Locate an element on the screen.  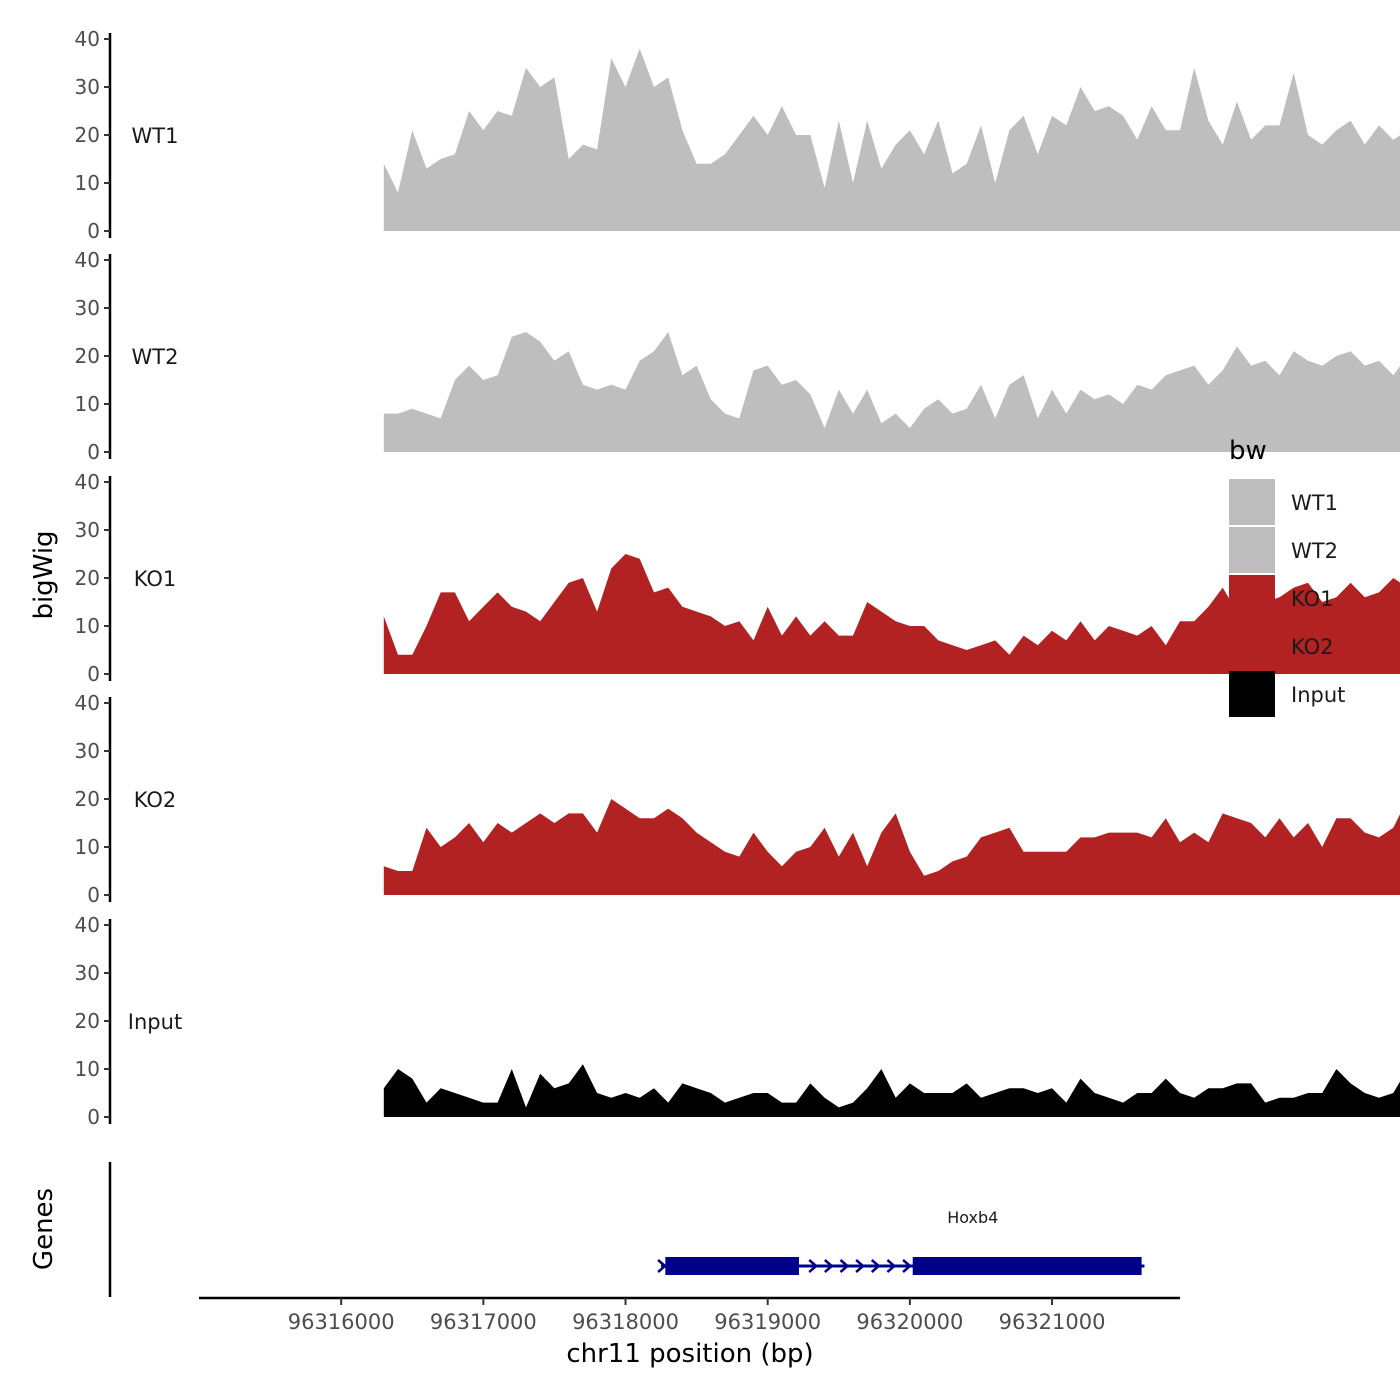
legend-label: KO2 is located at coordinates (1312, 647).